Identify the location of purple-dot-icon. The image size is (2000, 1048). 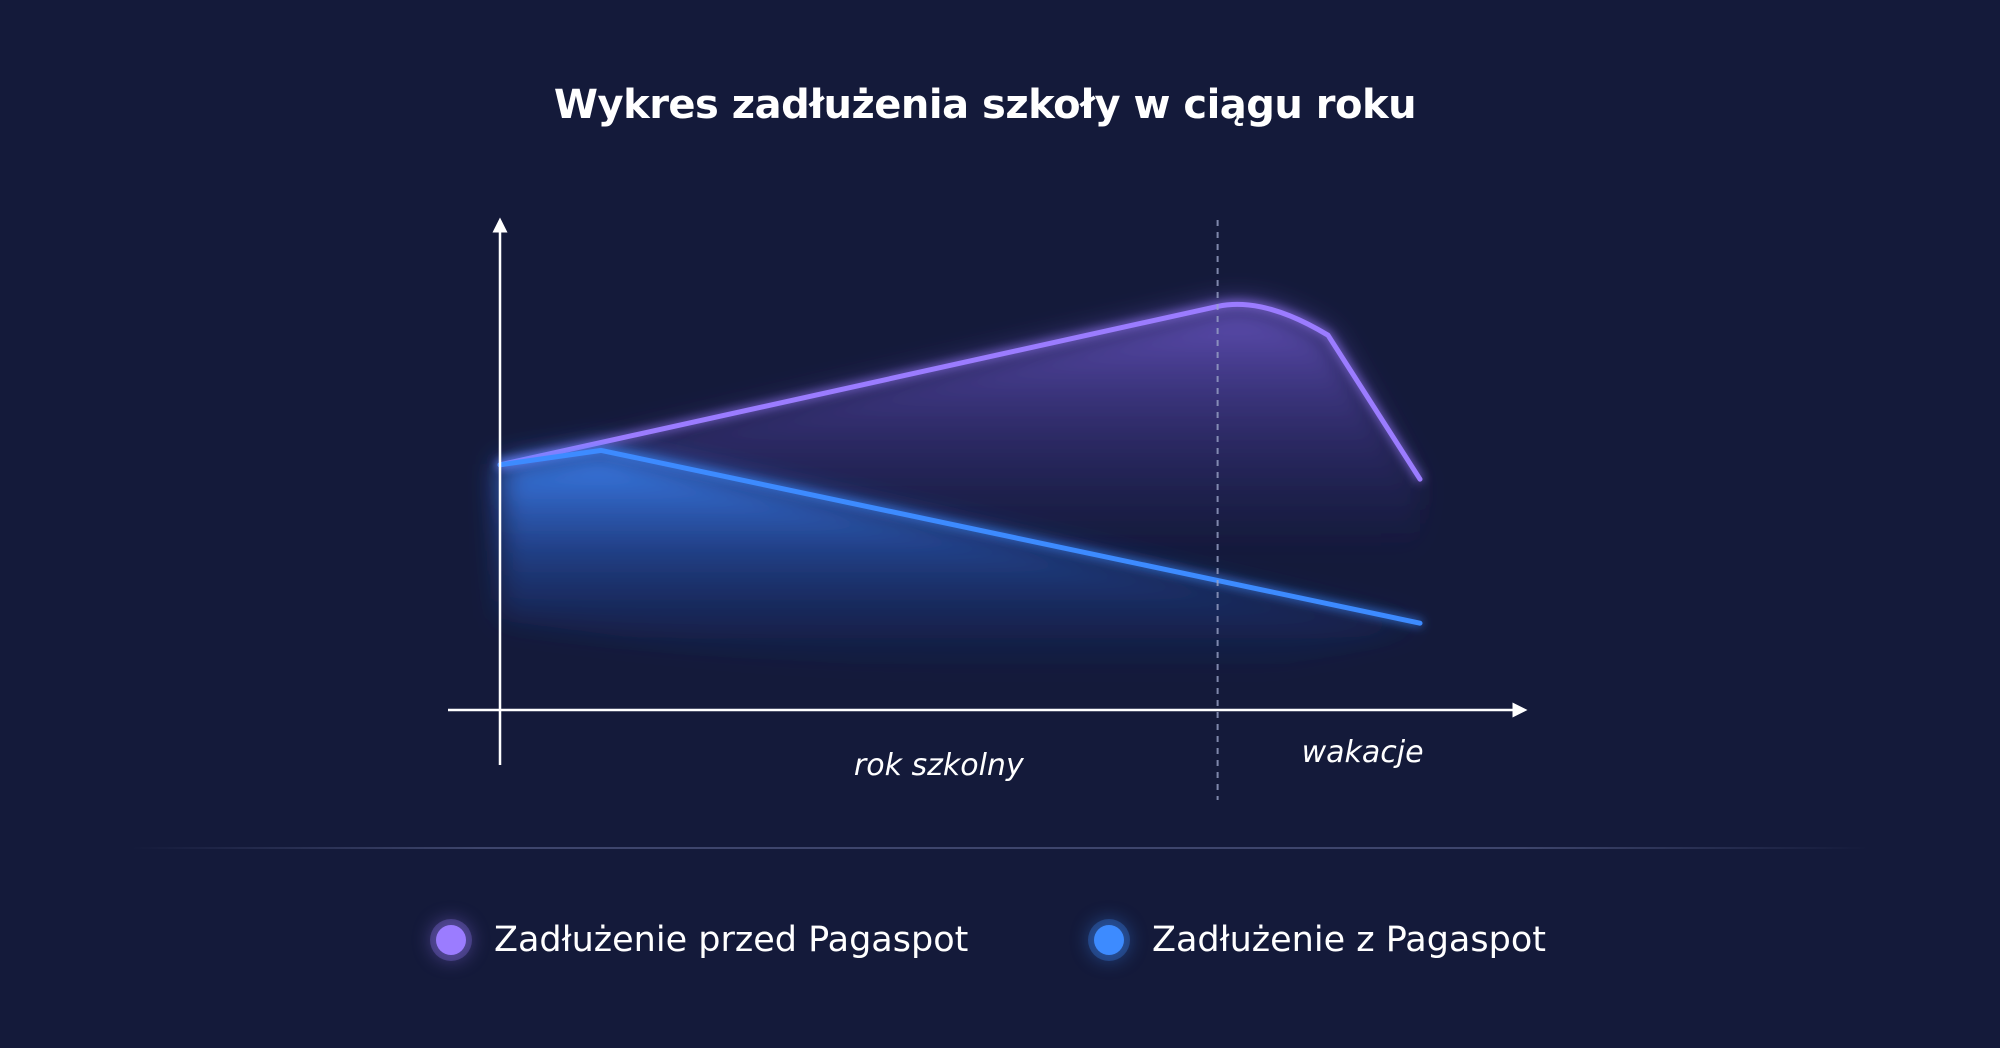
(451, 940).